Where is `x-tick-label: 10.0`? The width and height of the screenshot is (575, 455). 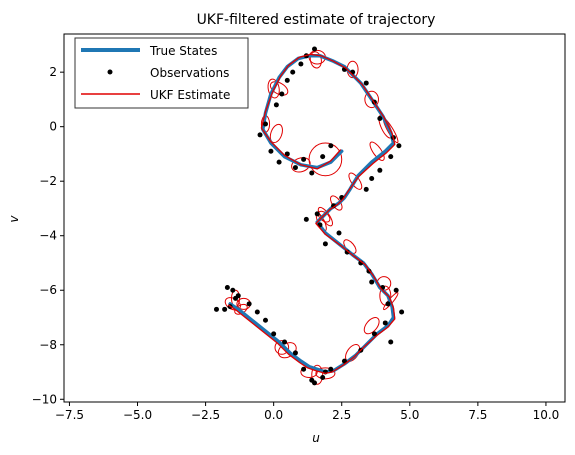
x-tick-label: 10.0 is located at coordinates (546, 415).